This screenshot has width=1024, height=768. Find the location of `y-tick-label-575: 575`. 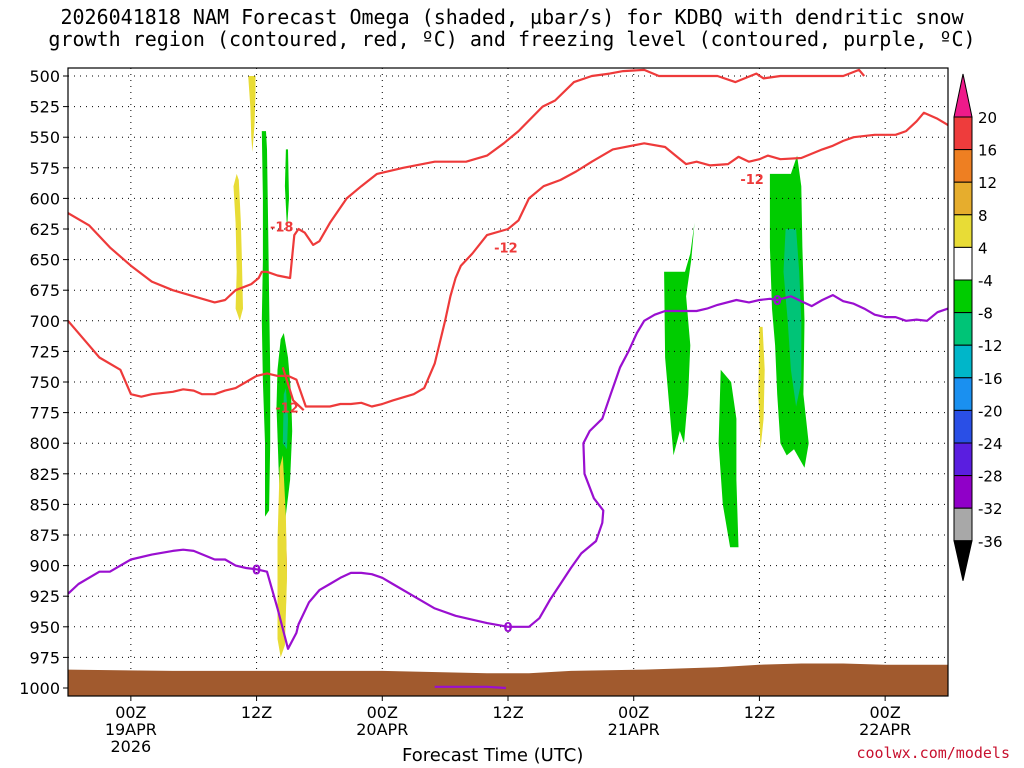

y-tick-label-575: 575 is located at coordinates (44, 168).